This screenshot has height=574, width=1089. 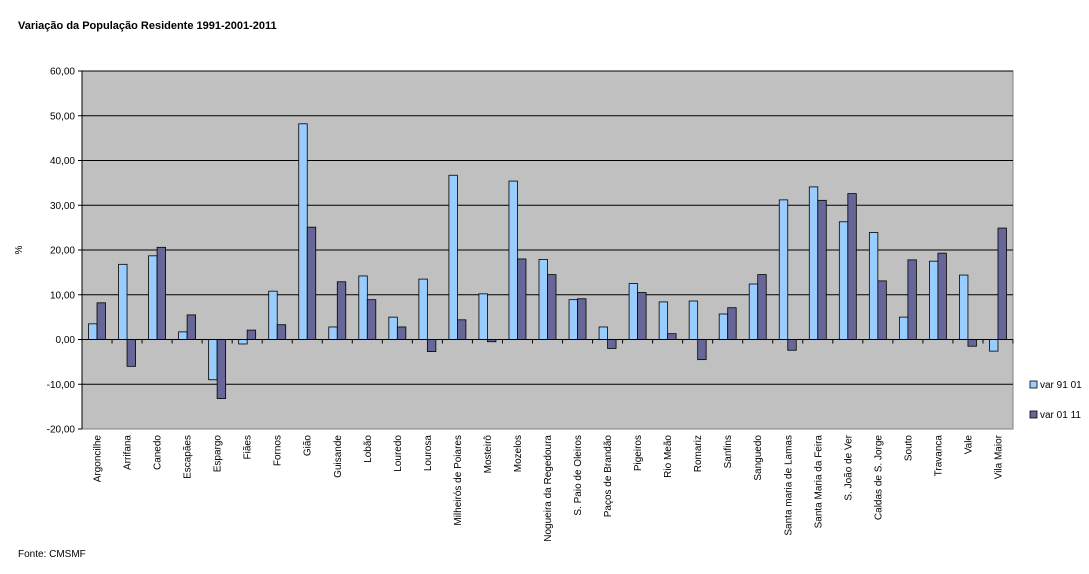 I want to click on y-tick-label: -10,00, so click(x=61, y=385).